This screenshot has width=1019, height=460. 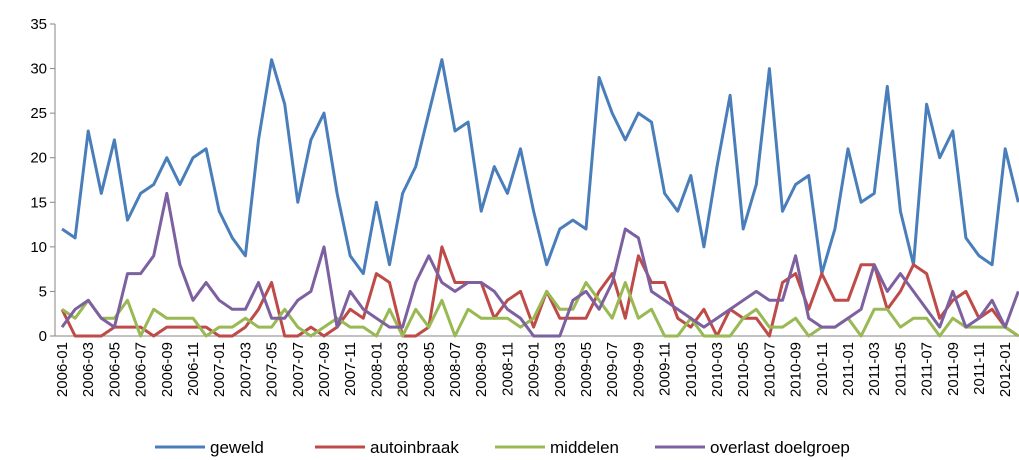 I want to click on x-tick-label: 2009-11, so click(x=665, y=369).